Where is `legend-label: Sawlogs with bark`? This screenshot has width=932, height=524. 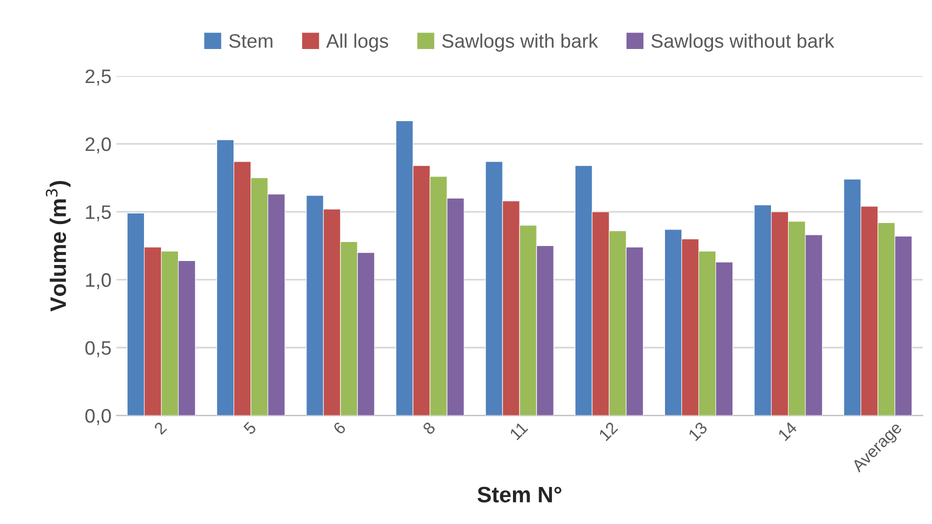 legend-label: Sawlogs with bark is located at coordinates (520, 43).